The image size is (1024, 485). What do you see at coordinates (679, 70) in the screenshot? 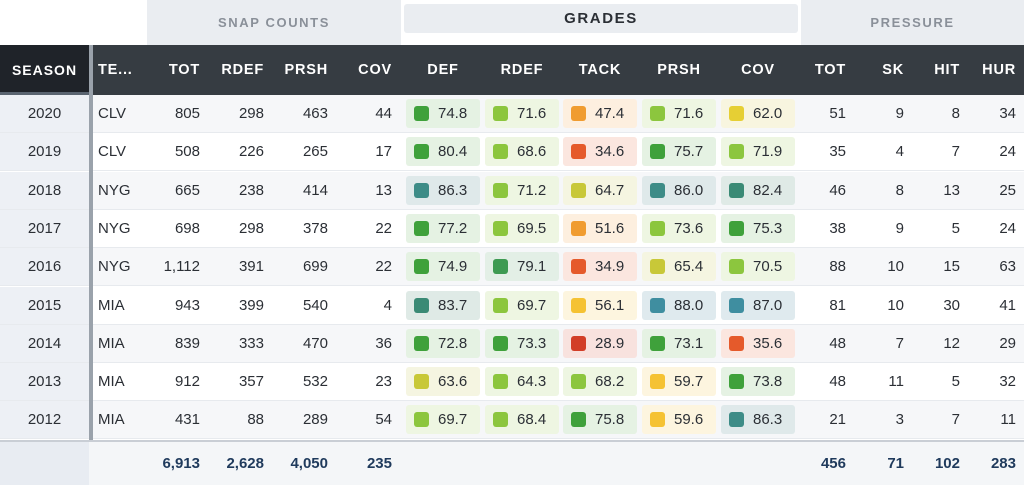
I see `grade-prsh-header: PRSH` at bounding box center [679, 70].